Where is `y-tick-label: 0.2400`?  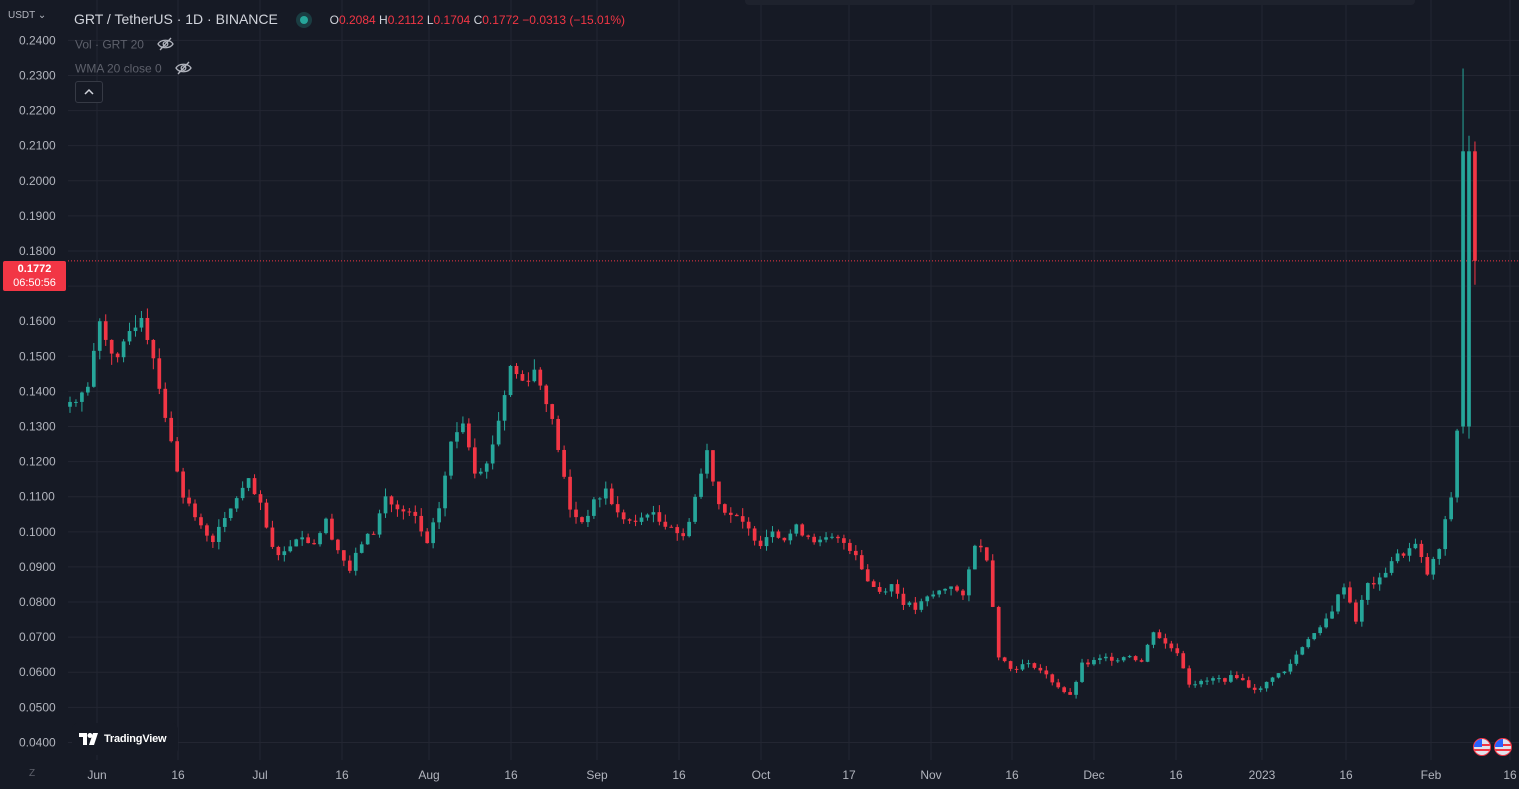 y-tick-label: 0.2400 is located at coordinates (37, 40).